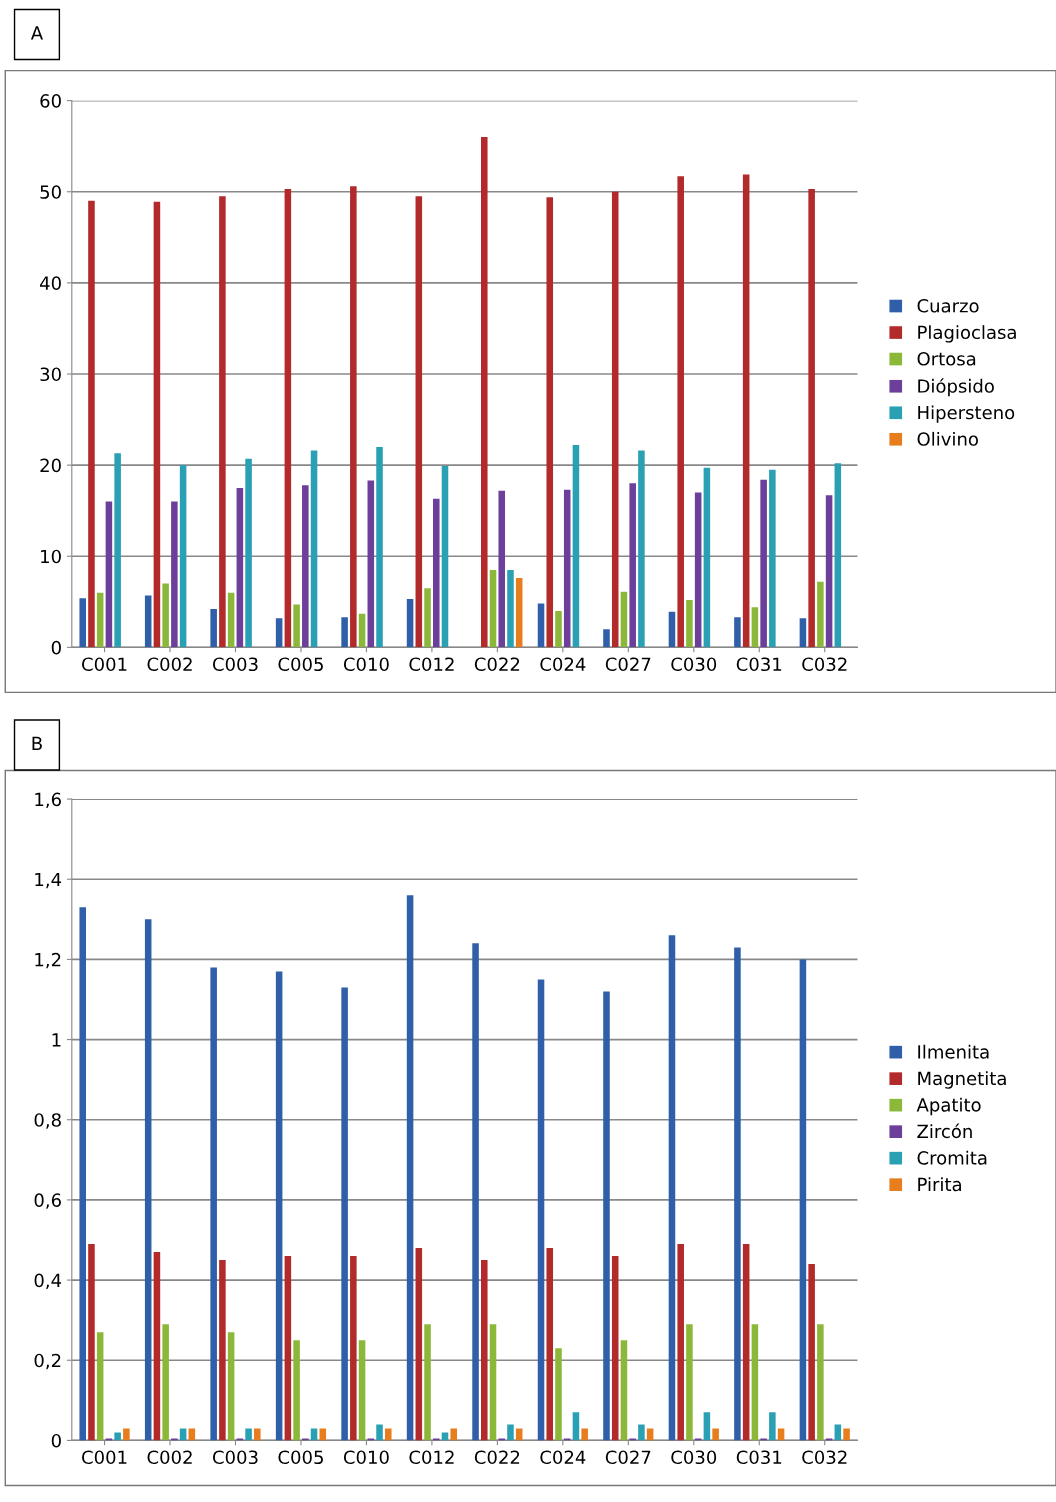 Image resolution: width=1056 pixels, height=1502 pixels. I want to click on x-tick-label: C027, so click(628, 1457).